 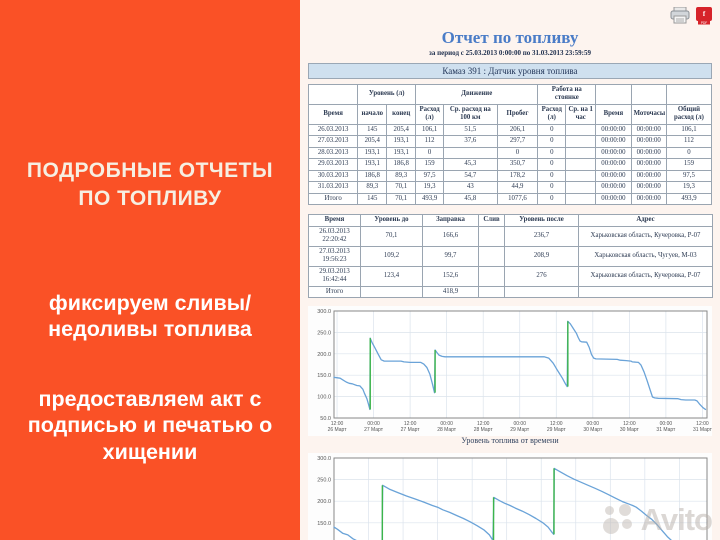 I want to click on table-cell: 297,7, so click(x=517, y=141).